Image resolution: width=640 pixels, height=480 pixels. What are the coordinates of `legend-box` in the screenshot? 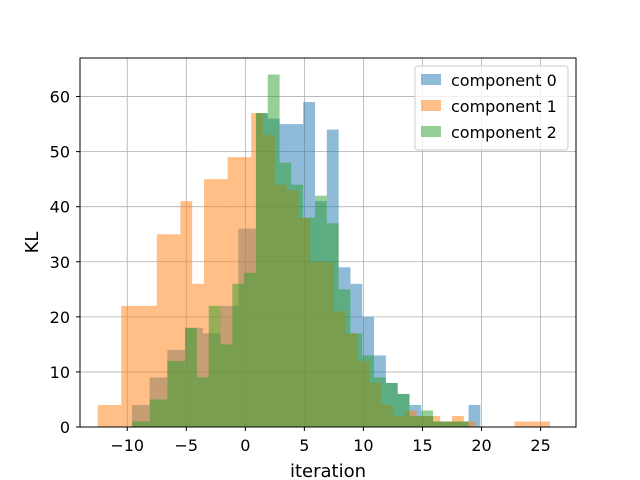 It's located at (491, 108).